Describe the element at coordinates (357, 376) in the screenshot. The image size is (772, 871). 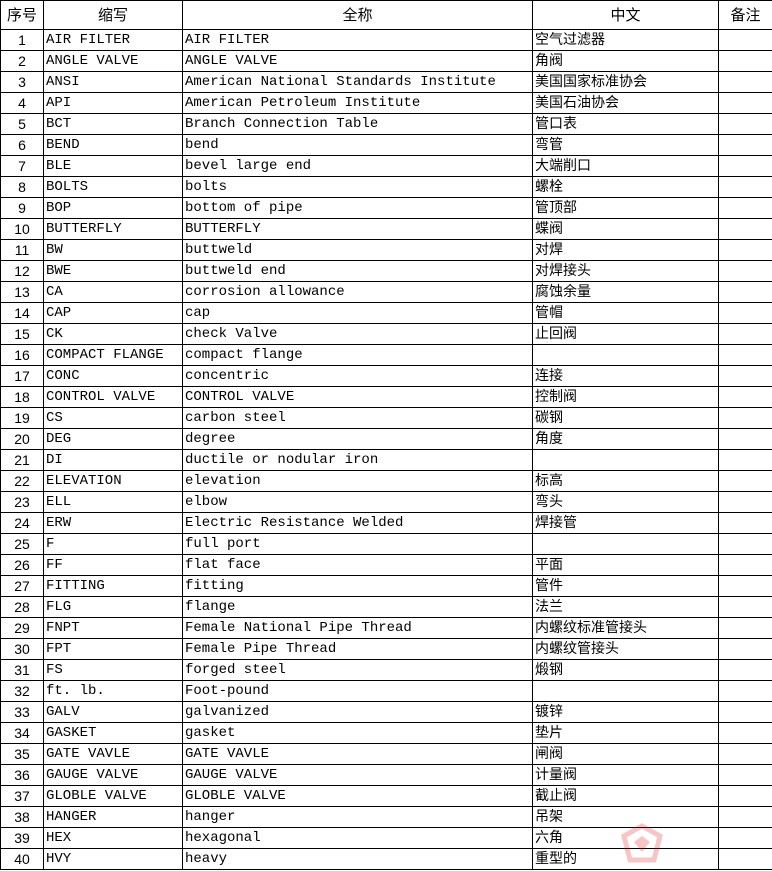
I see `cell-full-name: concentric` at that location.